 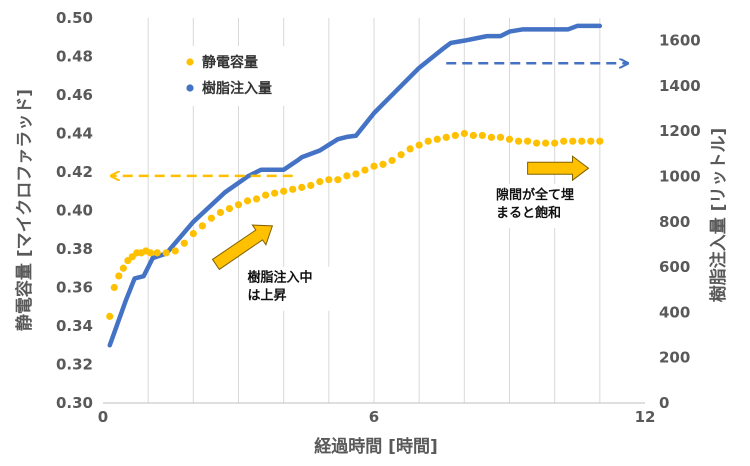 I want to click on y-left-tick-label: 0.34, so click(x=74, y=326).